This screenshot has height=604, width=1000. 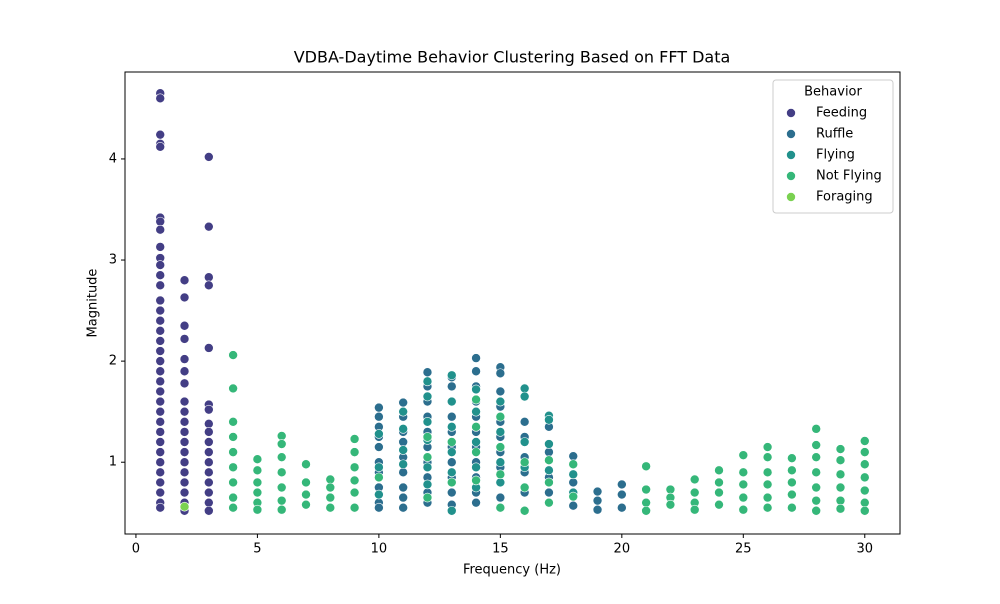 What do you see at coordinates (257, 549) in the screenshot?
I see `x-tick-label: 5` at bounding box center [257, 549].